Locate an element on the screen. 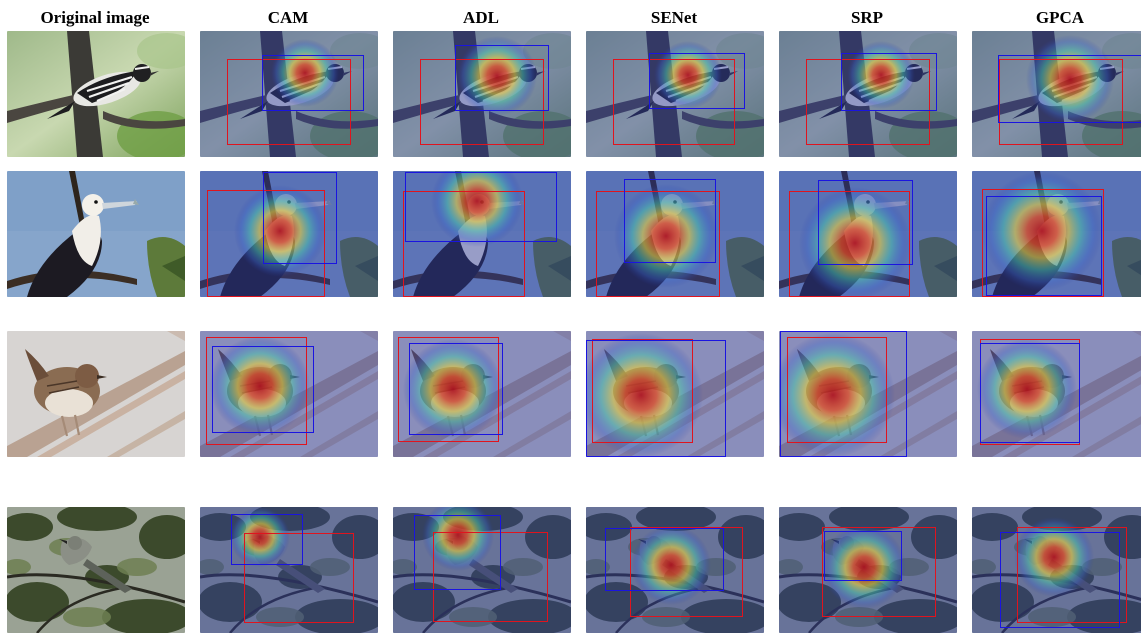 This screenshot has width=1141, height=633. image-tile-bird-3-gpca is located at coordinates (1056, 394).